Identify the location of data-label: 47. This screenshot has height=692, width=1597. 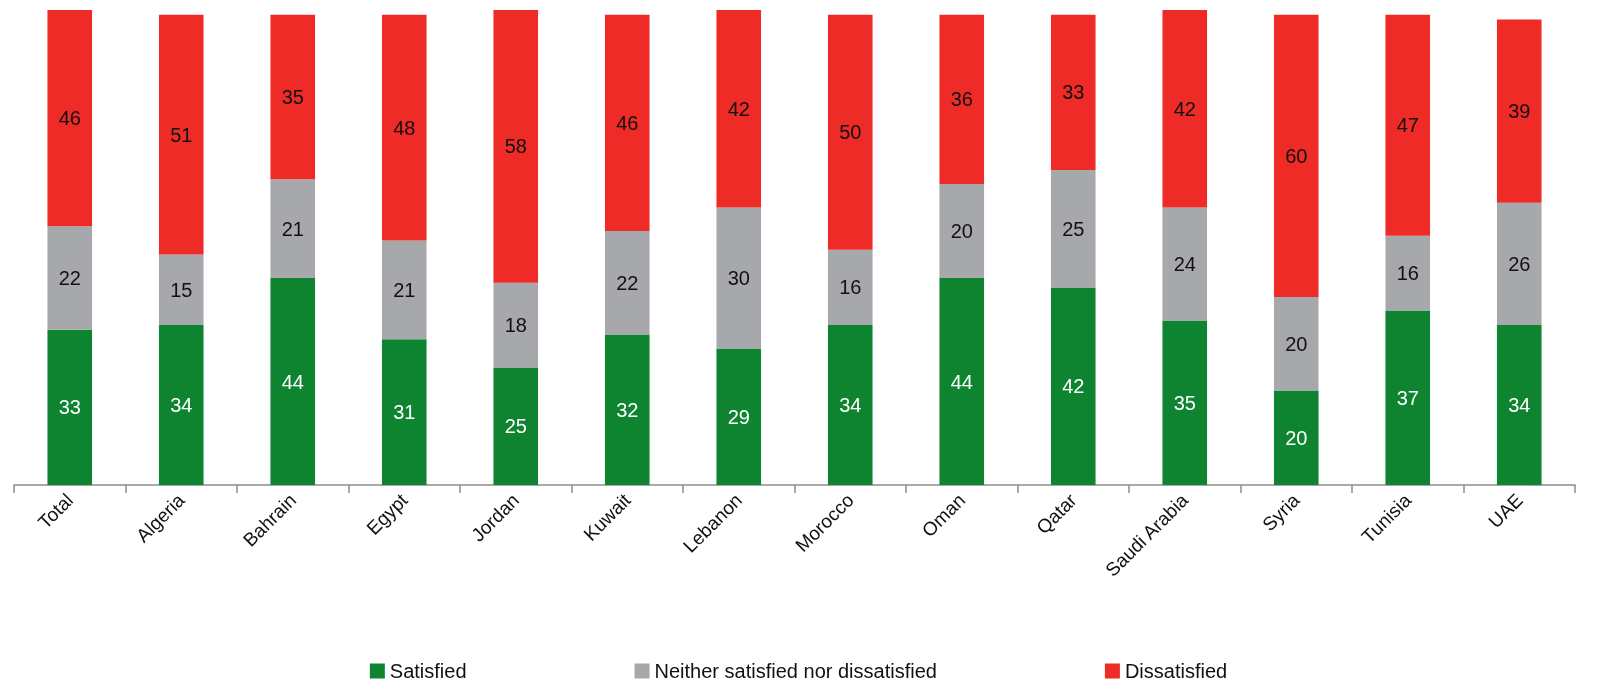
(1407, 125).